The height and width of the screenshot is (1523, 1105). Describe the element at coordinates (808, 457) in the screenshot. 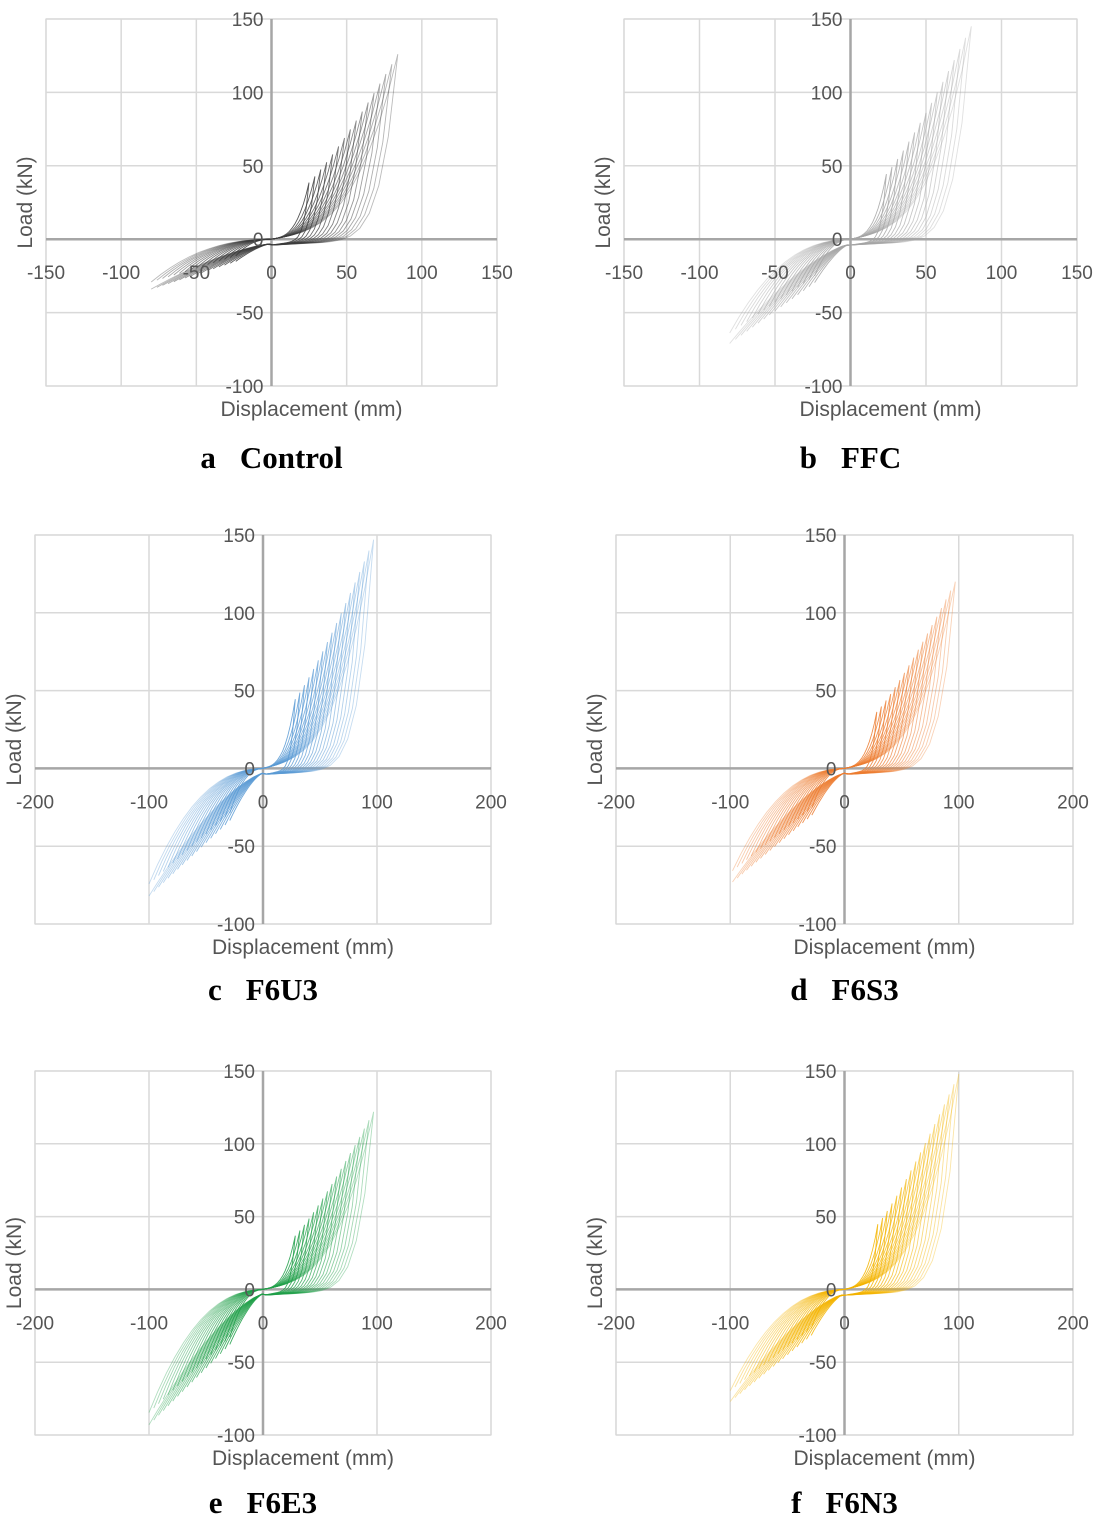

I see `panel-letter: b` at that location.